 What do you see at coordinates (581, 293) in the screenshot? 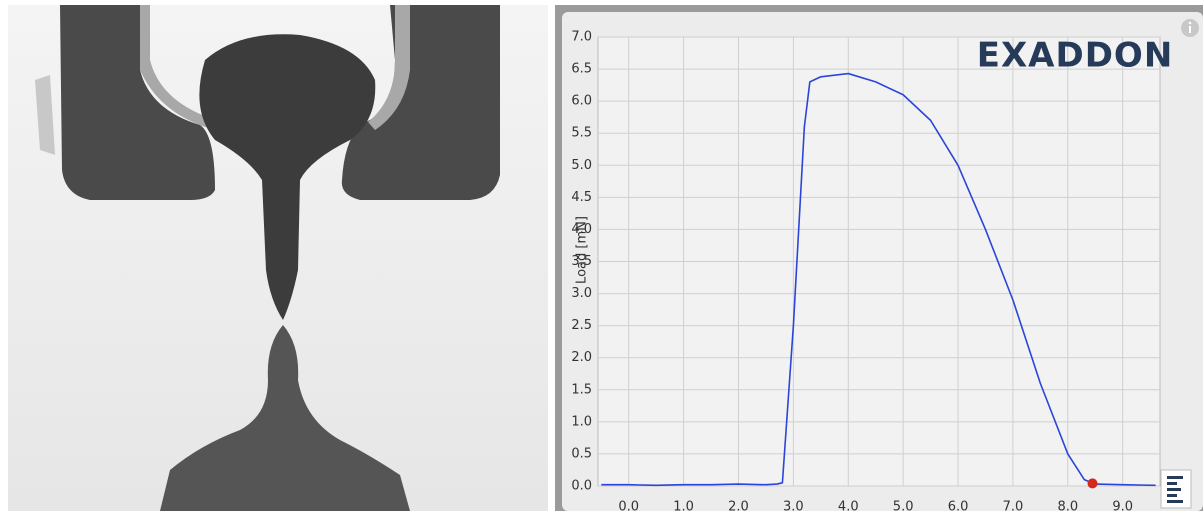
I see `y-tick-label: 3.0` at bounding box center [581, 293].